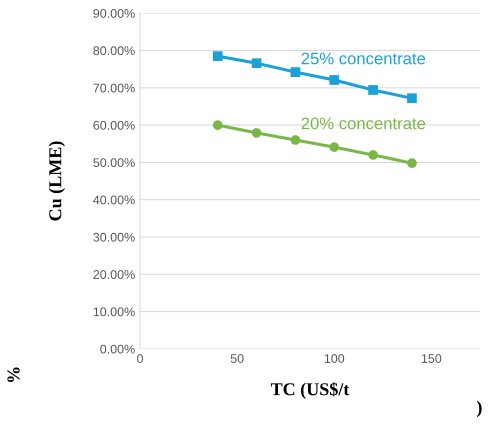  Describe the element at coordinates (310, 390) in the screenshot. I see `x-axis-title: TC (US$/t` at that location.